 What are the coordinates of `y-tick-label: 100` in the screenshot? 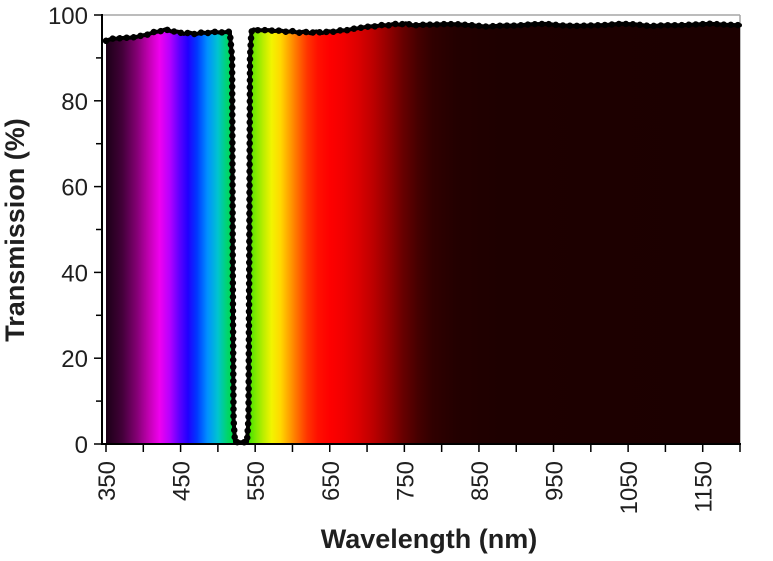 It's located at (68, 16).